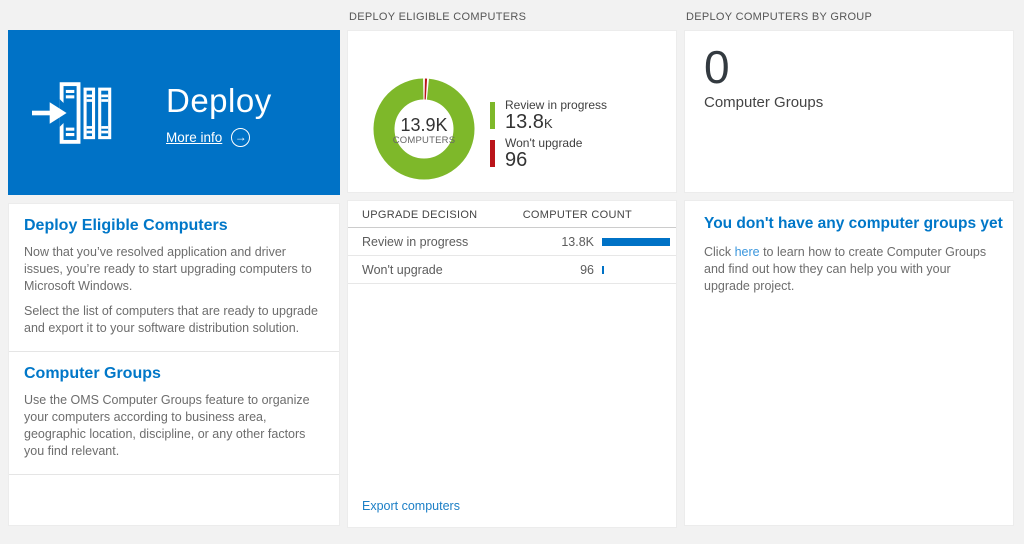 This screenshot has height=544, width=1024. What do you see at coordinates (577, 241) in the screenshot?
I see `cell-computer-count: 13.8K` at bounding box center [577, 241].